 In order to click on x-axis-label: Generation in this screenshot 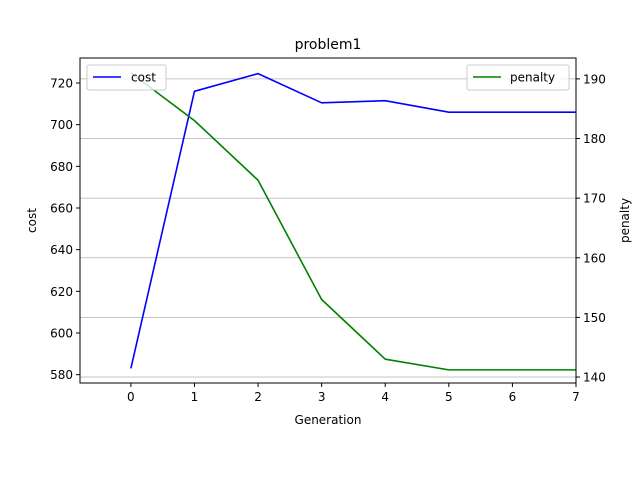, I will do `click(328, 420)`.